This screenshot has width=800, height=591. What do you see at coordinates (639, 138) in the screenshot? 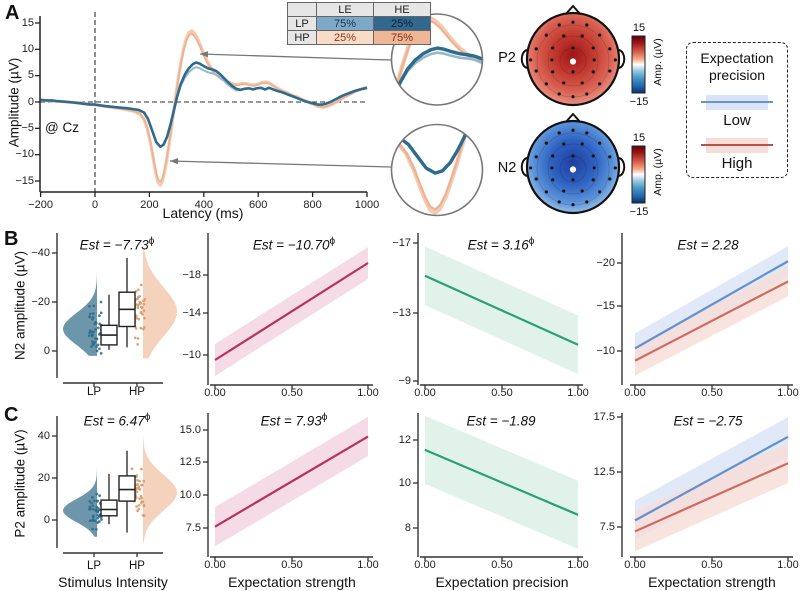
I see `n2-cbar-max: 15` at bounding box center [639, 138].